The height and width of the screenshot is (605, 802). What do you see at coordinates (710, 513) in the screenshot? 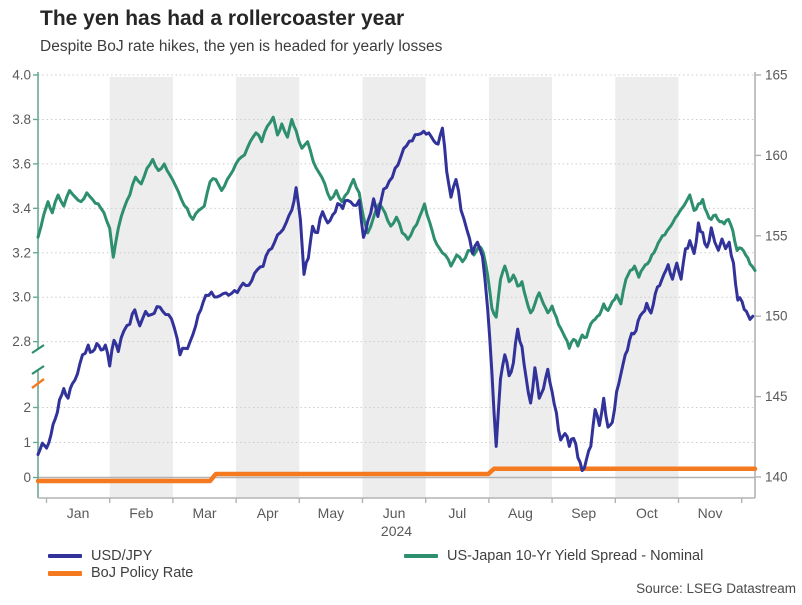
I see `month-label: Nov` at bounding box center [710, 513].